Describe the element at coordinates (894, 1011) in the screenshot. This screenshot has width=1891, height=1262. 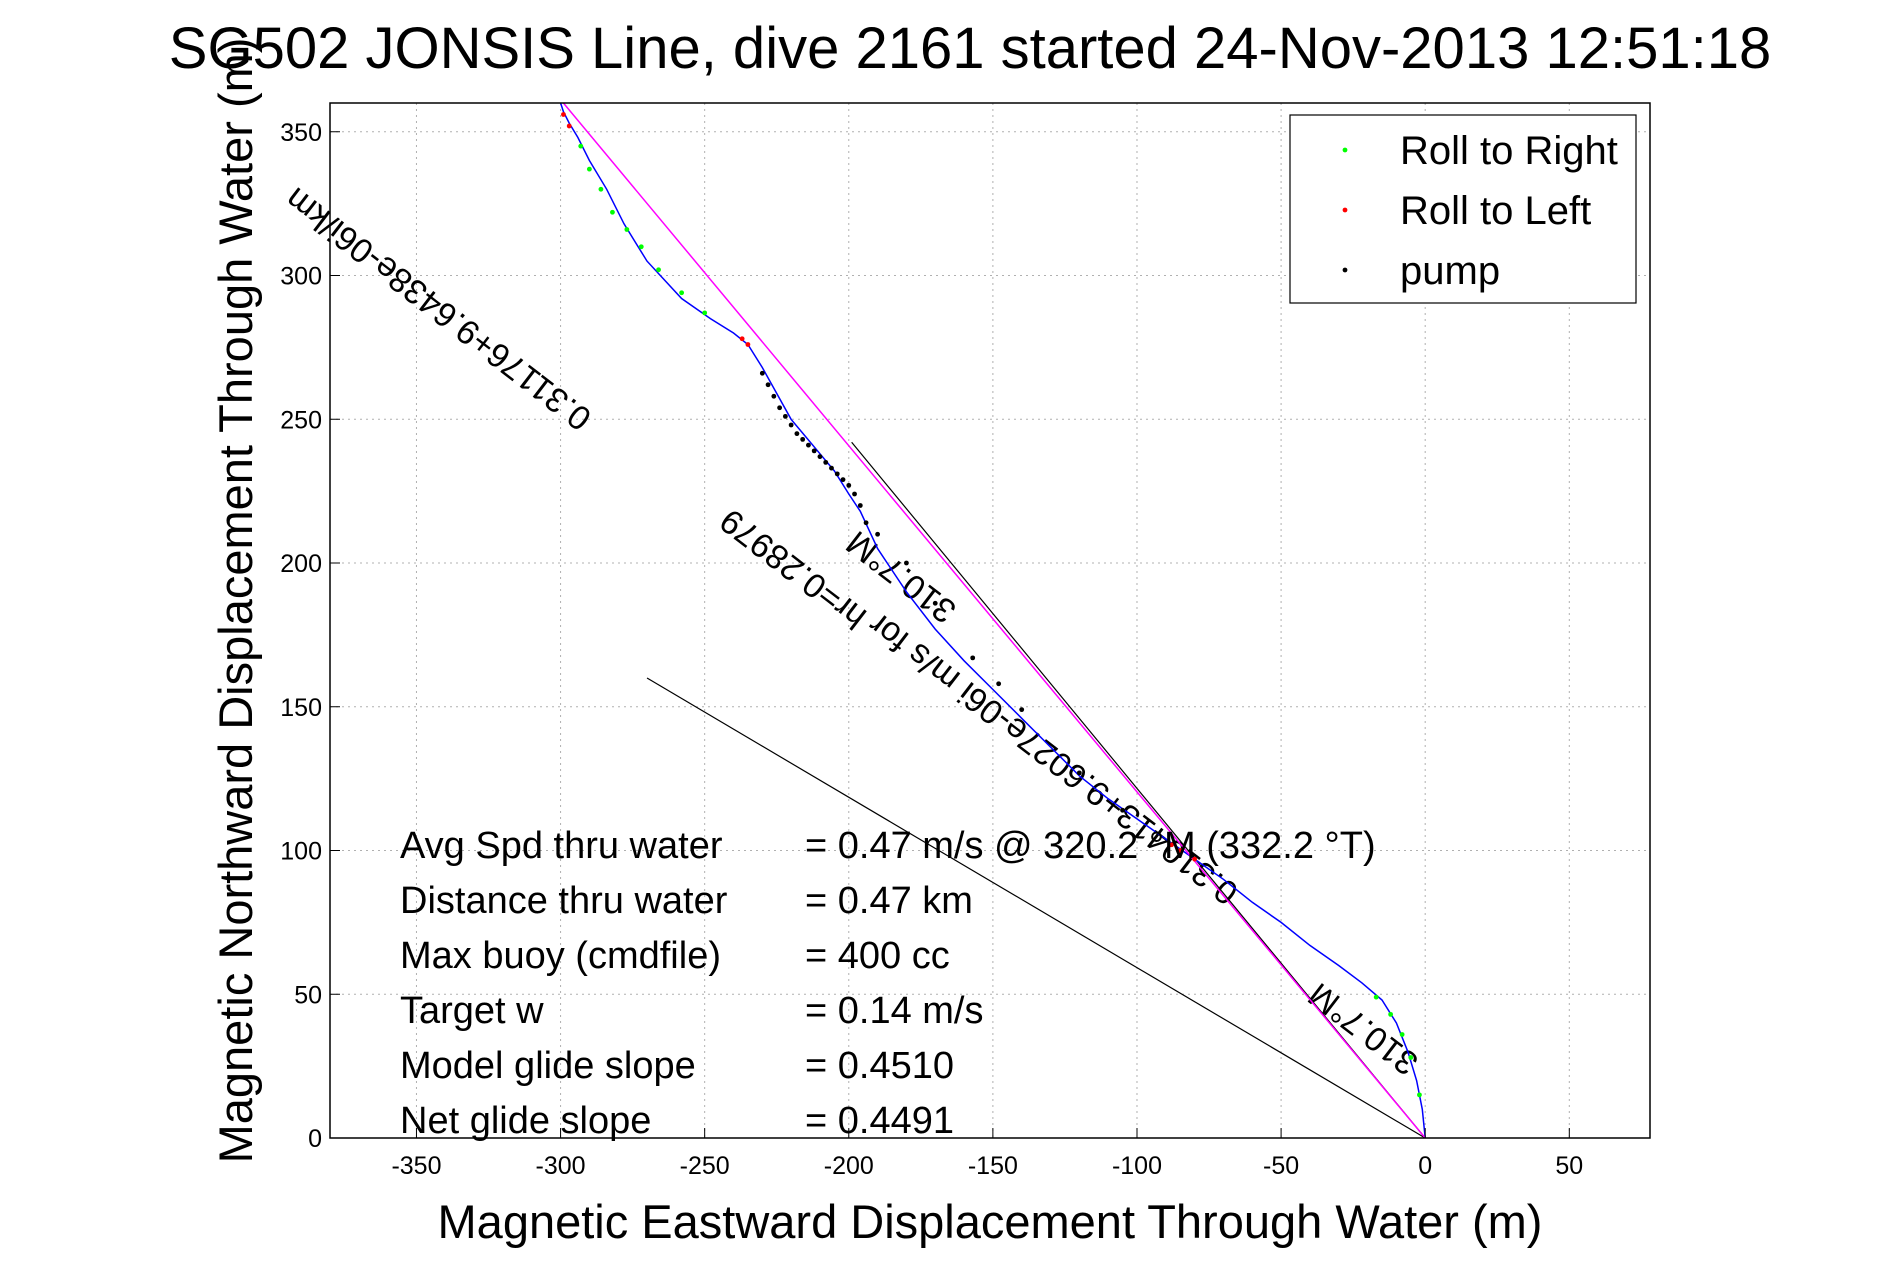
I see `stat-value: = 0.14 m/s` at that location.